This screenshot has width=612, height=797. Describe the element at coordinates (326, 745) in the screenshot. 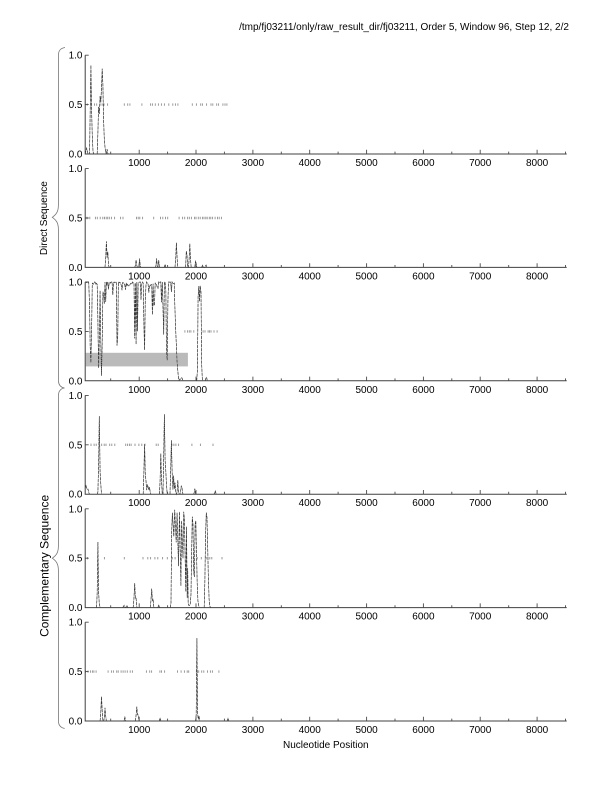

I see `svg-text: Nucleotide Position` at that location.